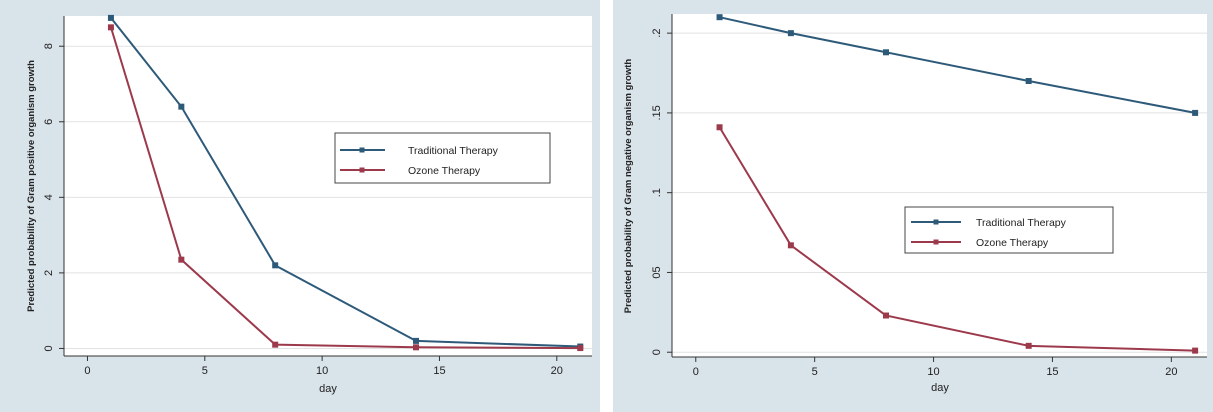 The image size is (1213, 412). I want to click on y-tick-label: 05, so click(657, 272).